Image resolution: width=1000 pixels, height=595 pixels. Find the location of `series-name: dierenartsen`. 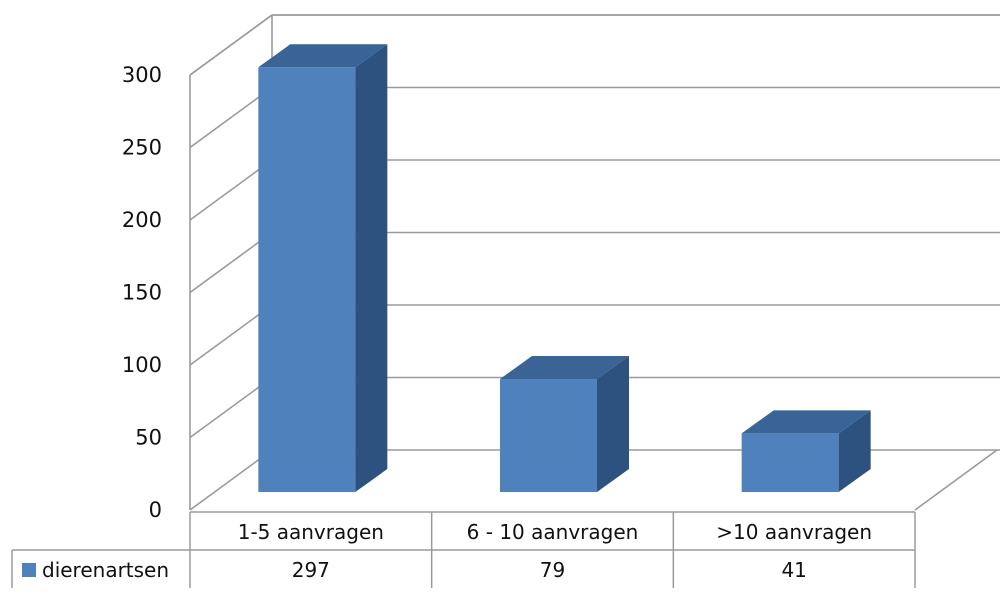

series-name: dierenartsen is located at coordinates (105, 570).